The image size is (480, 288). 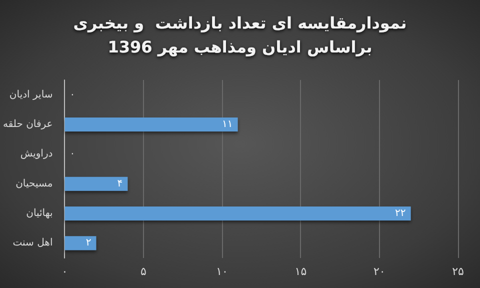 I want to click on data-label: ۲۲, so click(x=400, y=213).